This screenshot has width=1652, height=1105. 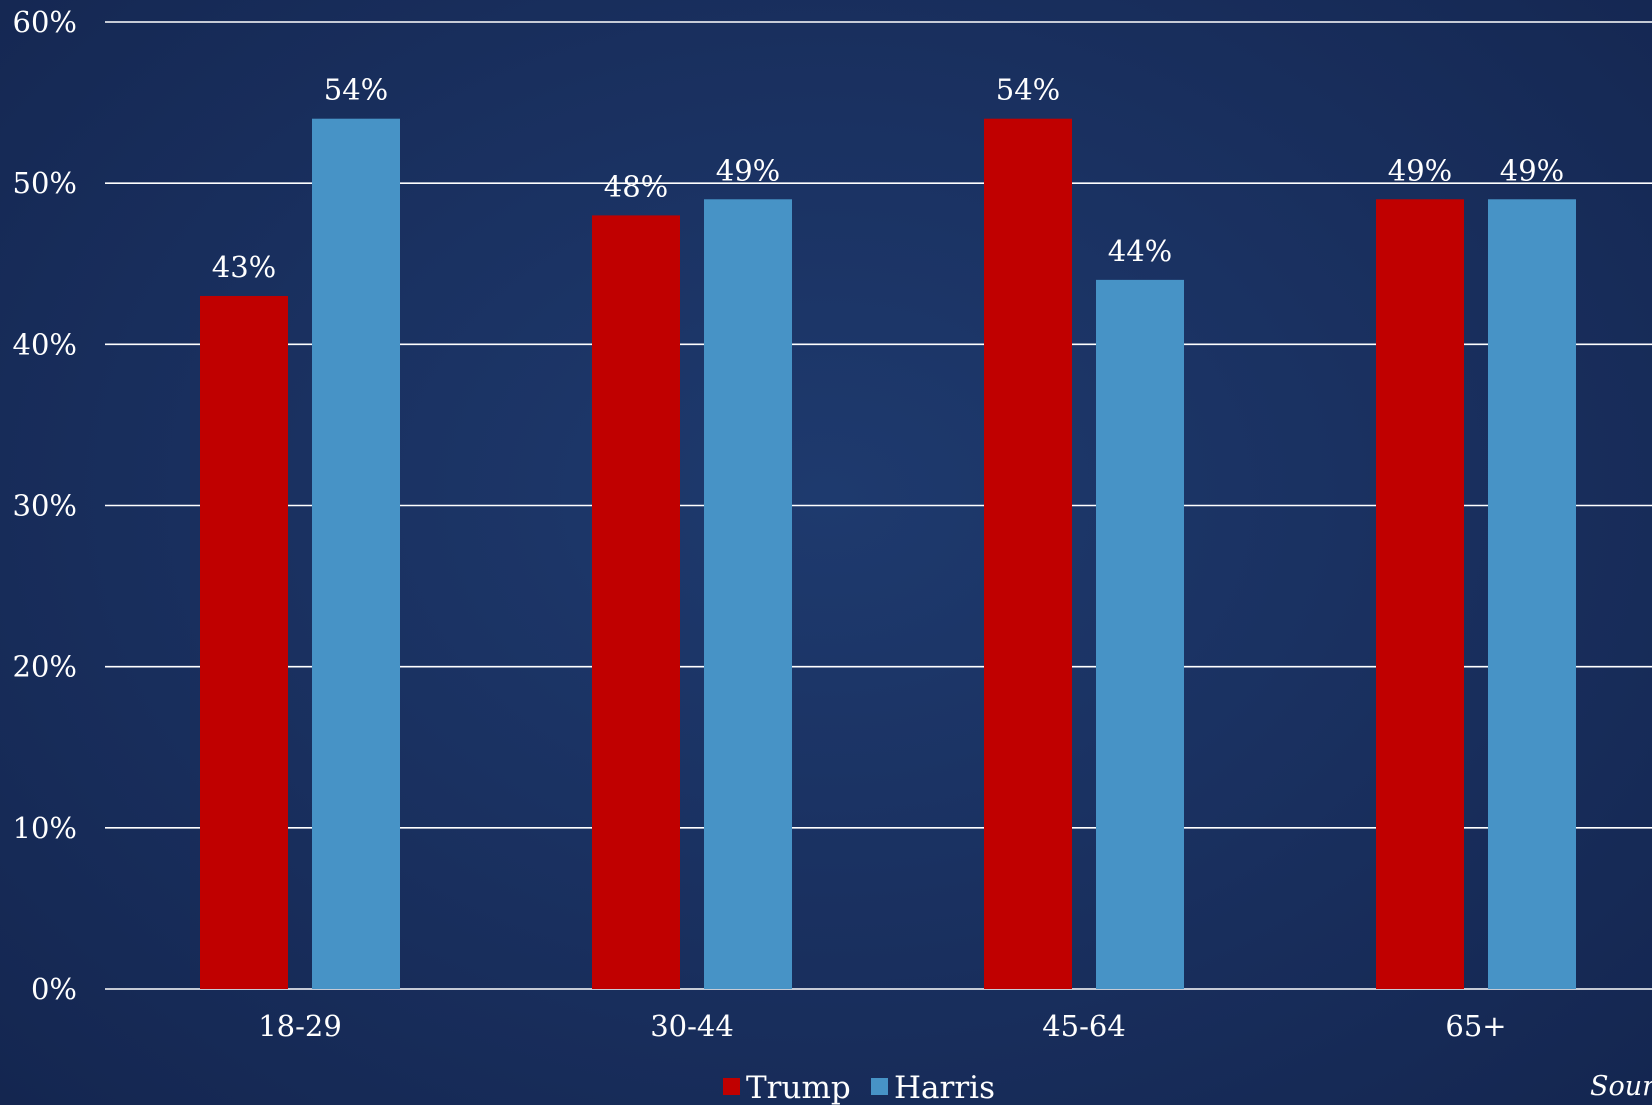 I want to click on data-label-trump-65+: 49%, so click(x=1420, y=170).